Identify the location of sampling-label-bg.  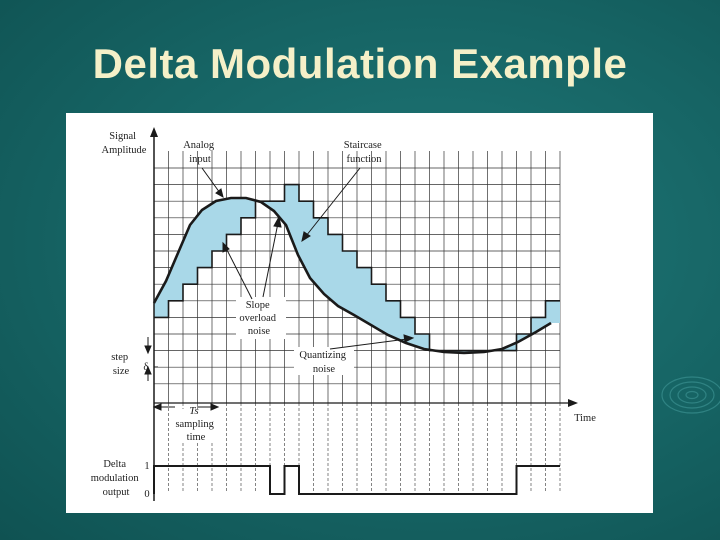
(196, 425).